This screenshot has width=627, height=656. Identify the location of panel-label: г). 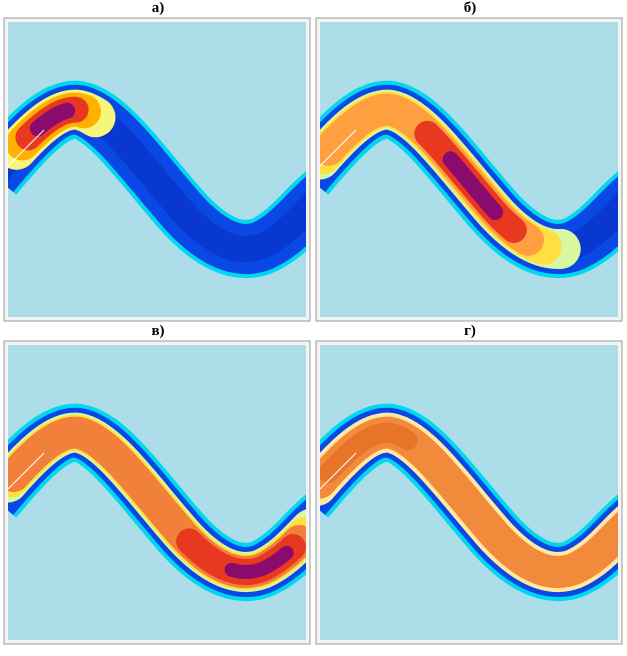
(470, 331).